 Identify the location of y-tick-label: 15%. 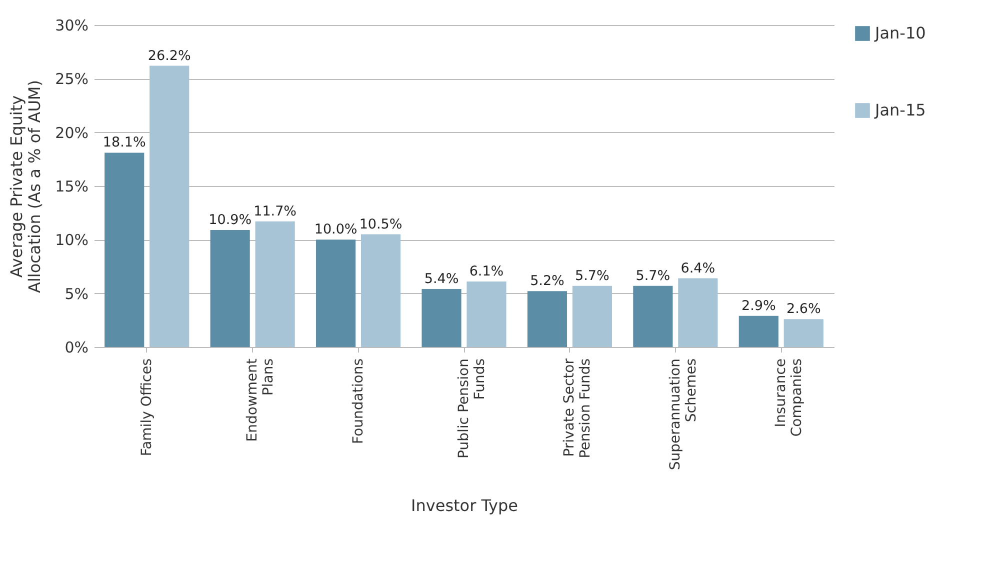
(71, 187).